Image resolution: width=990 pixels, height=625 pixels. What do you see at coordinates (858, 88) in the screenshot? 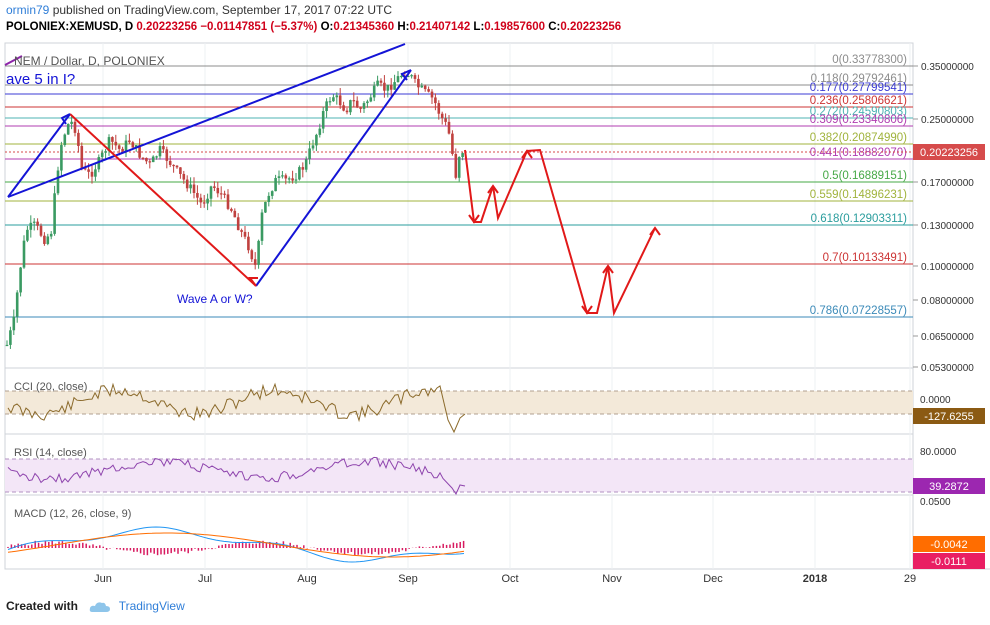
I see `fib-level-label: 0.177(0.27799541)` at bounding box center [858, 88].